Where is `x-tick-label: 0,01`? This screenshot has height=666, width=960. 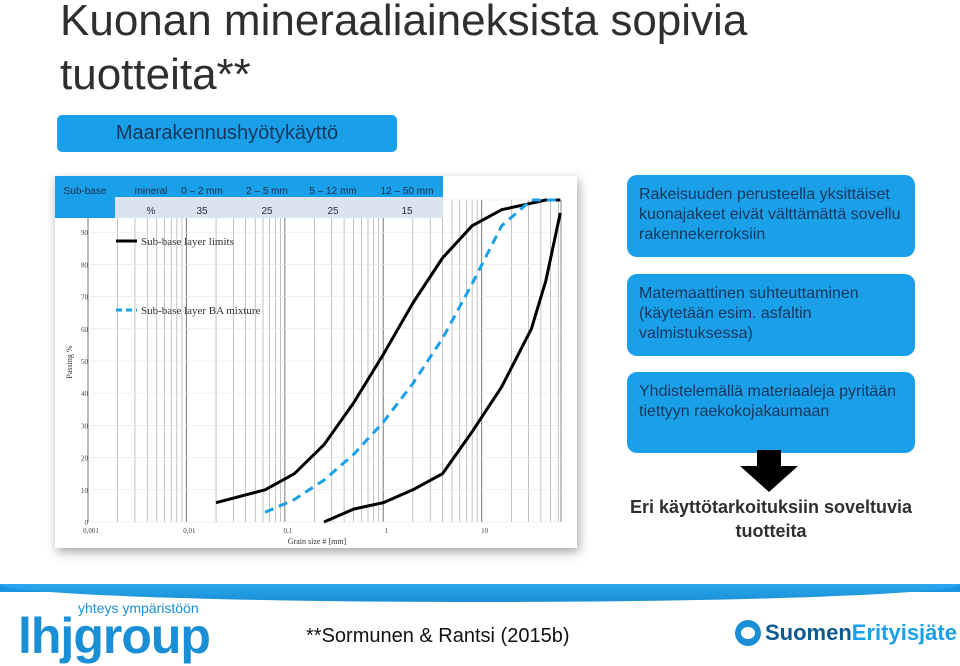 x-tick-label: 0,01 is located at coordinates (189, 531).